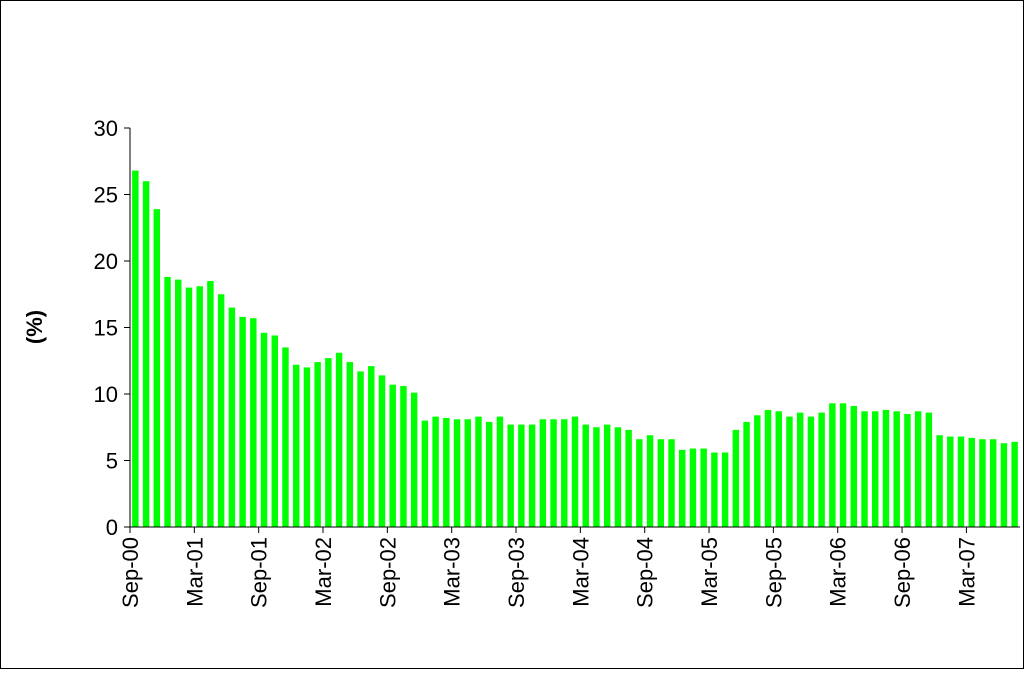 The height and width of the screenshot is (674, 1024). Describe the element at coordinates (709, 572) in the screenshot. I see `x-tick-label: Mar-05` at that location.